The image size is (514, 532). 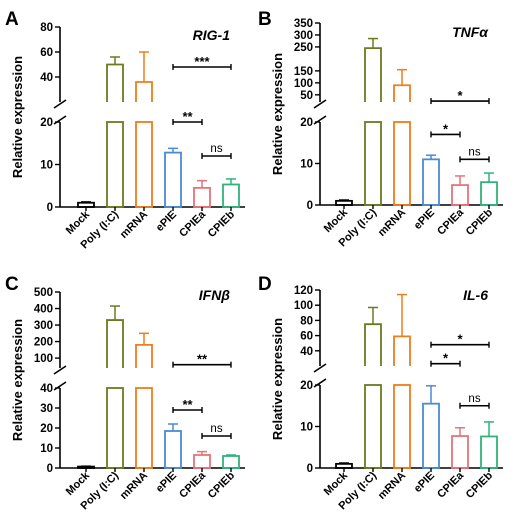 What do you see at coordinates (303, 24) in the screenshot?
I see `y-tick-label: 350` at bounding box center [303, 24].